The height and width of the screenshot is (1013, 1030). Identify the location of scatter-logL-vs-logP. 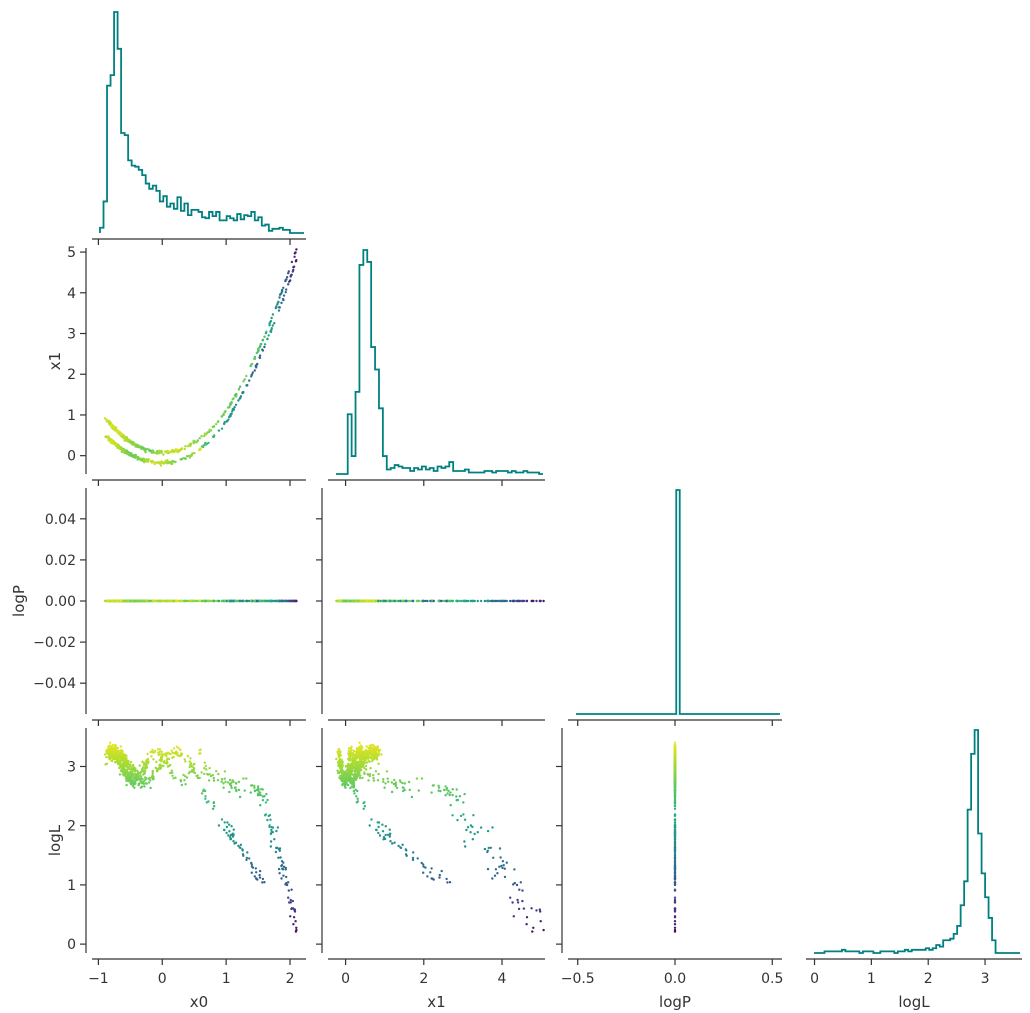
(675, 837).